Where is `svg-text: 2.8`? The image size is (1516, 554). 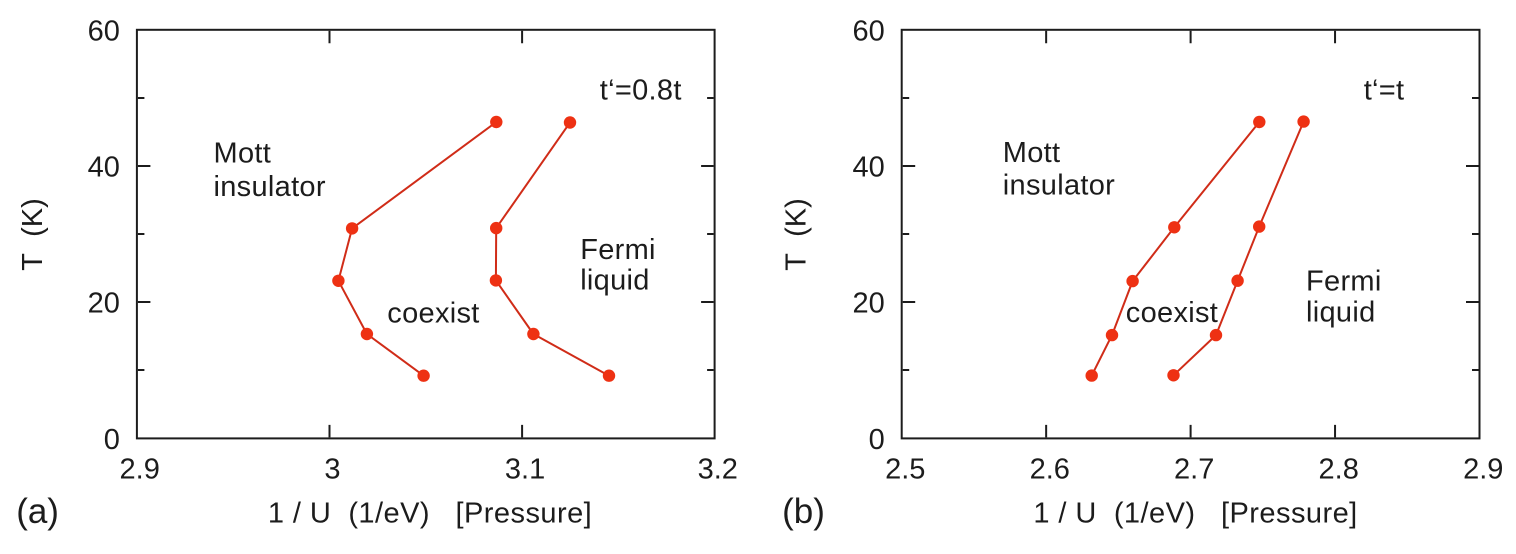
svg-text: 2.8 is located at coordinates (1339, 470).